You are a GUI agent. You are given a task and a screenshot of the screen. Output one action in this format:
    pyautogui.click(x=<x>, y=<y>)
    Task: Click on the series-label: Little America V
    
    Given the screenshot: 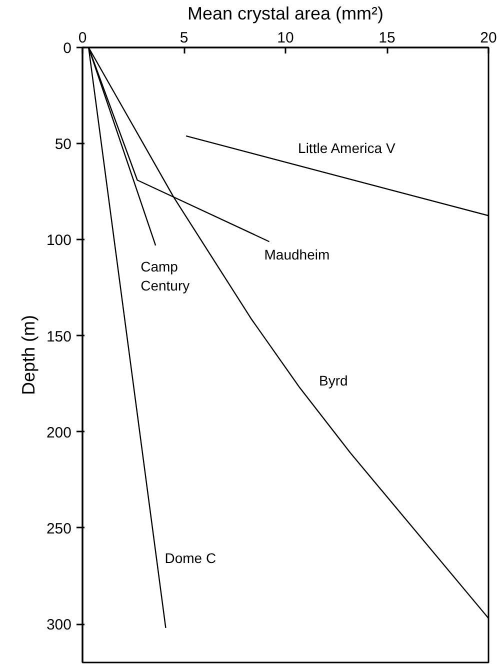 What is the action you would take?
    pyautogui.click(x=347, y=148)
    